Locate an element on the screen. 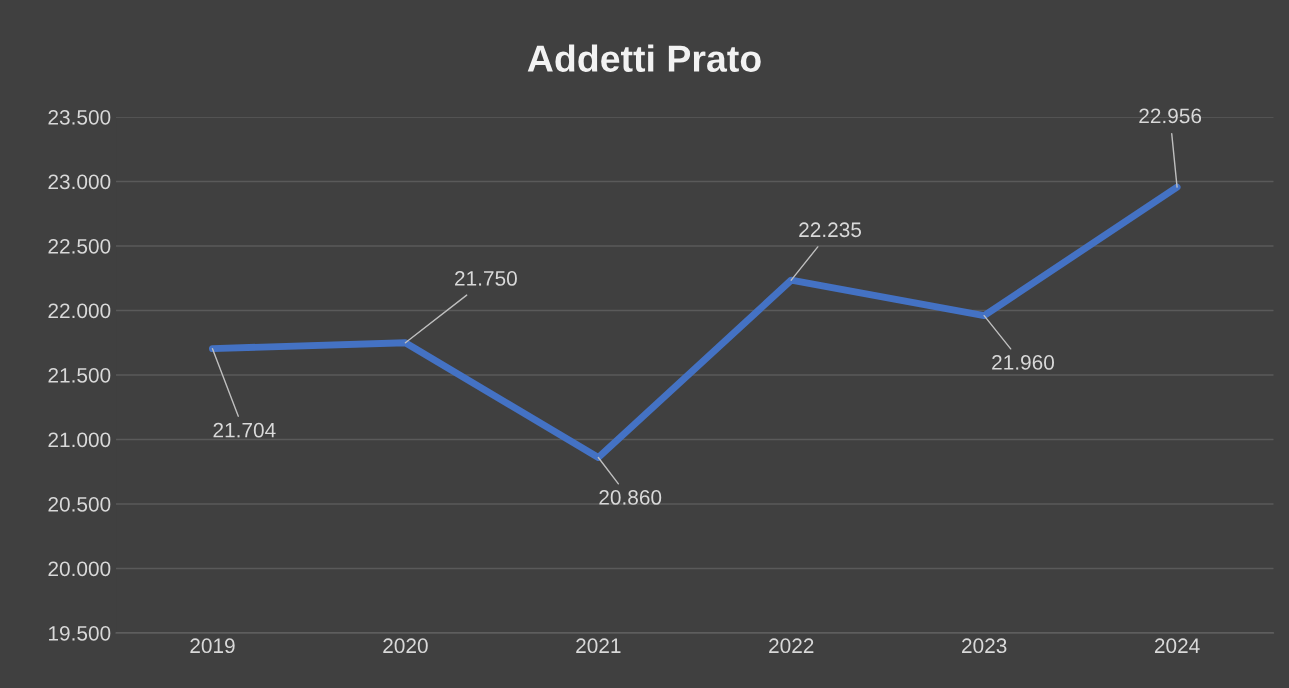  chart-title: Addetti Prato is located at coordinates (644, 58).